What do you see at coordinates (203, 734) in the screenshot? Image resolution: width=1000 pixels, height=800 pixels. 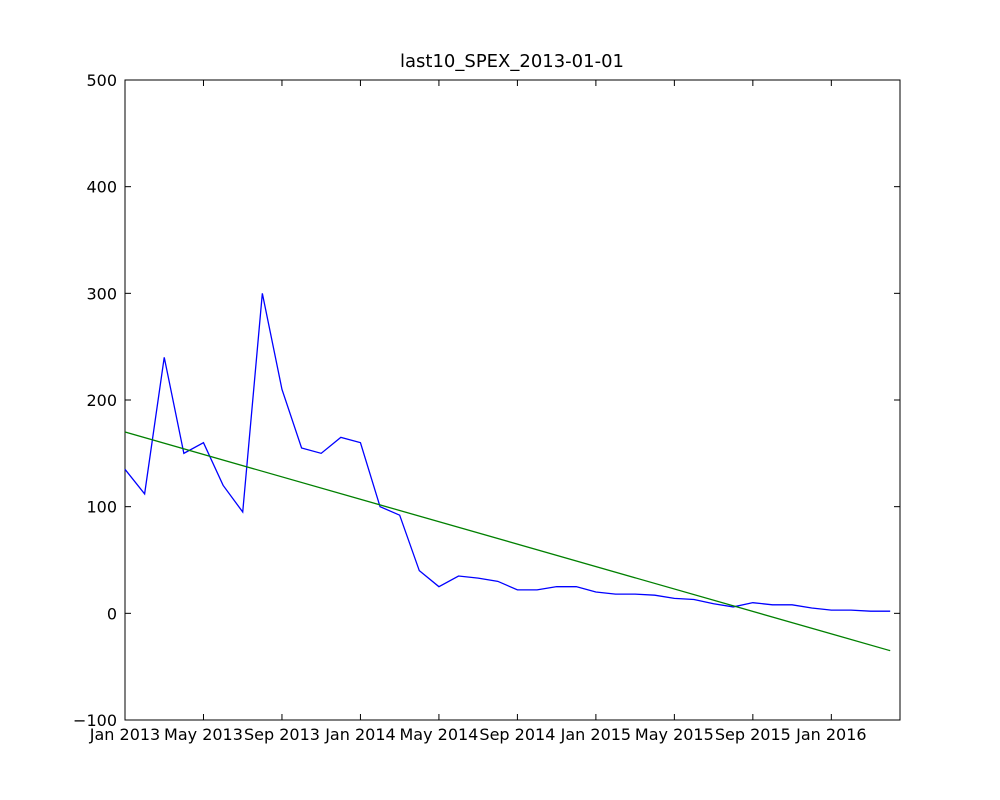 I see `x-tick-label: May 2013` at bounding box center [203, 734].